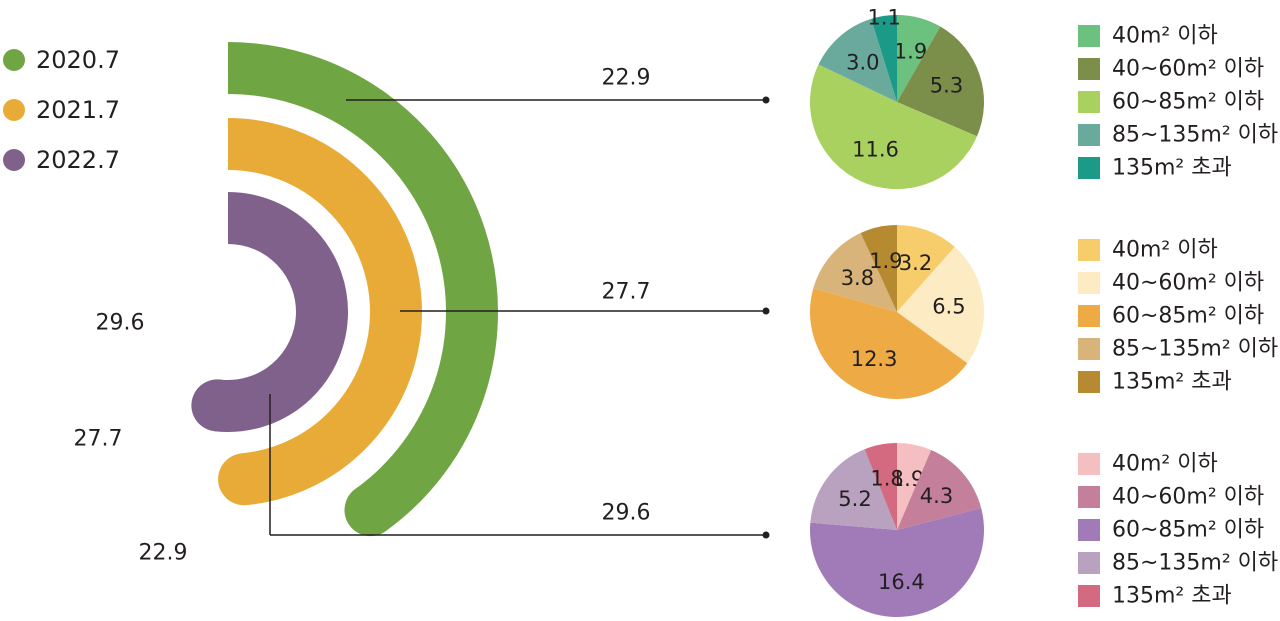 This screenshot has width=1280, height=621. What do you see at coordinates (163, 553) in the screenshot?
I see `radial-bar-value-label: 22.9` at bounding box center [163, 553].